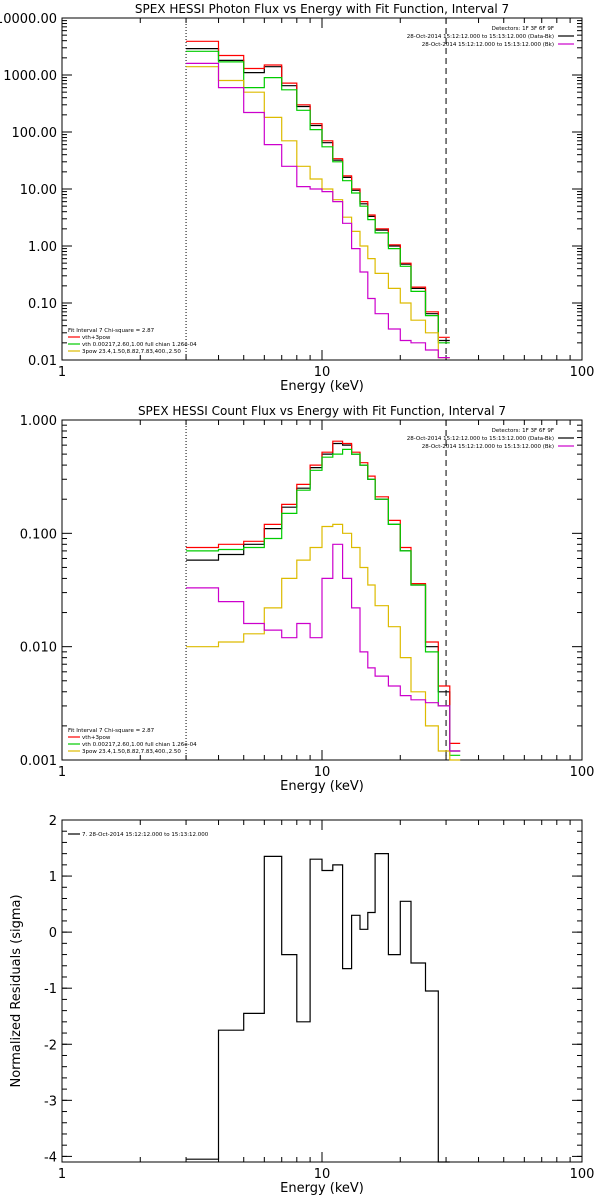  What do you see at coordinates (28, 19) in the screenshot?
I see `y-tick-label: 10000.00` at bounding box center [28, 19].